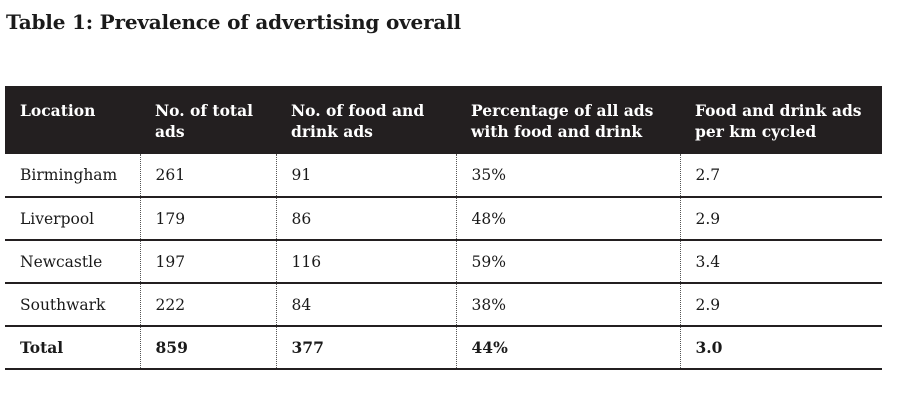 This screenshot has height=406, width=924. I want to click on cell-location: Newcastle, so click(72, 262).